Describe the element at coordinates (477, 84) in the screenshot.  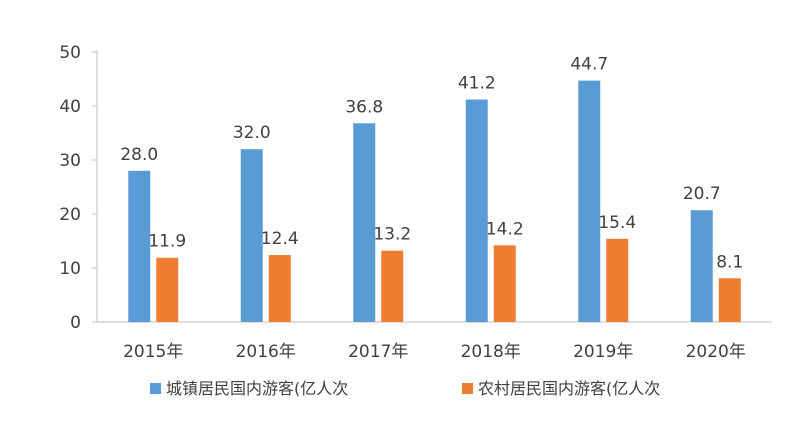
I see `data-label: 41.2` at that location.